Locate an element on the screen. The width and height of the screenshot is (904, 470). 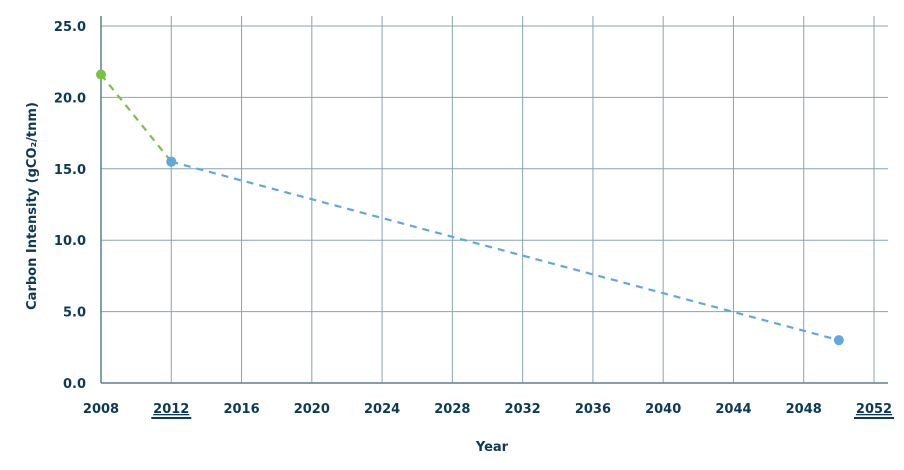
y-tick-label: 0.0 is located at coordinates (74, 384).